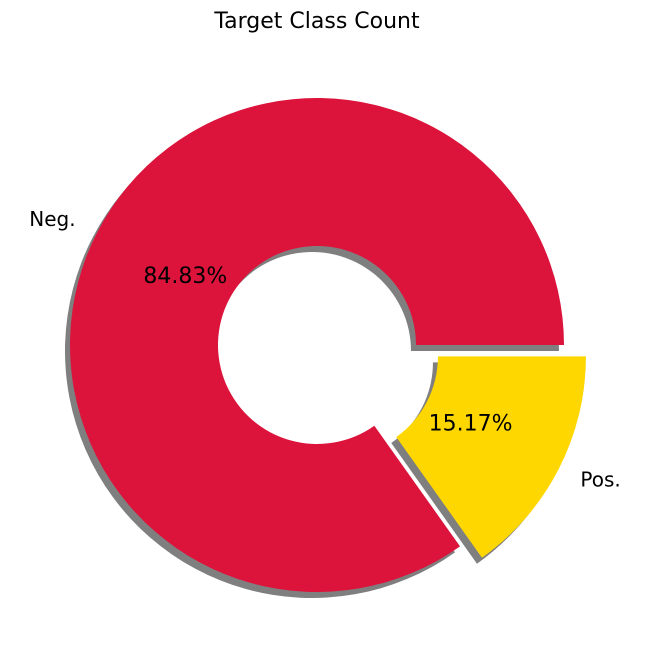  What do you see at coordinates (316, 21) in the screenshot?
I see `chart-title: Target Class Count` at bounding box center [316, 21].